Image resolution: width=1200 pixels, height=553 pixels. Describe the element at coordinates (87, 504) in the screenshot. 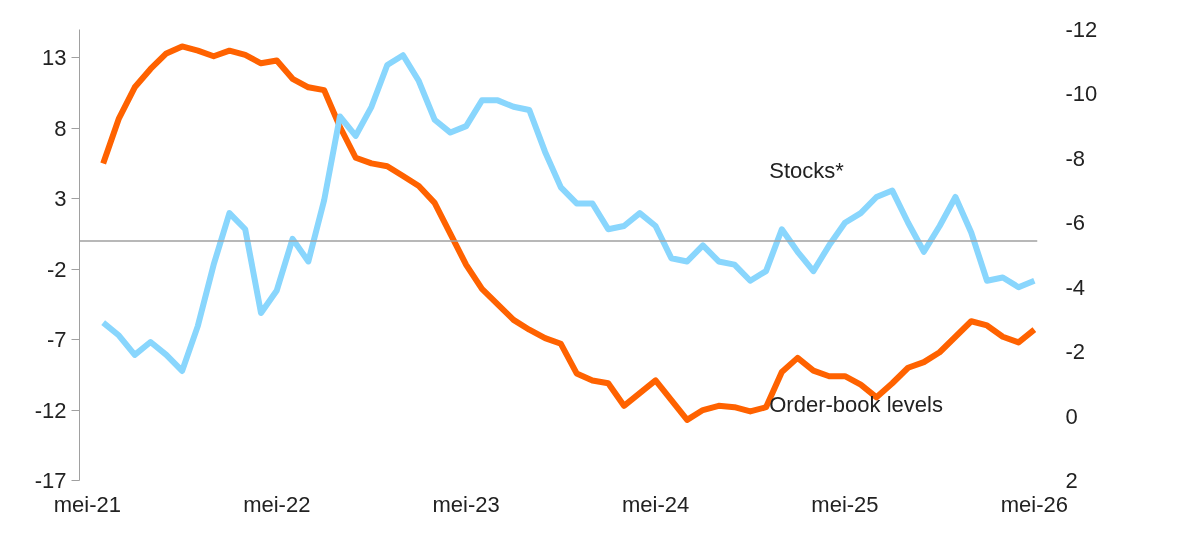

I see `x-tick-label: mei-21` at that location.